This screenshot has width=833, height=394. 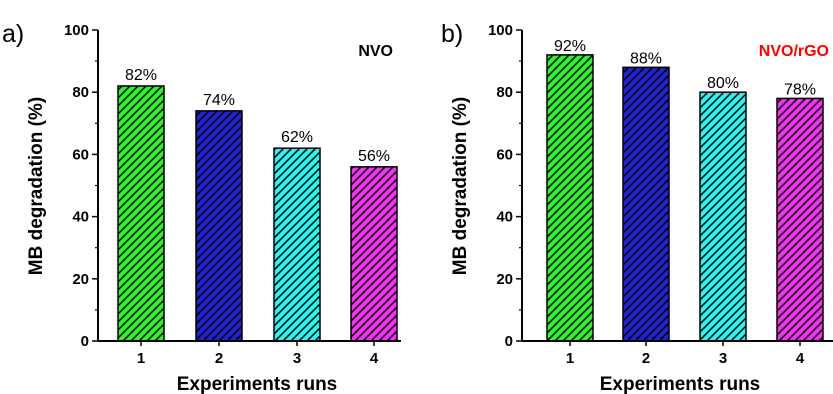 What do you see at coordinates (141, 358) in the screenshot?
I see `panel-a-x-tick-label: 1` at bounding box center [141, 358].